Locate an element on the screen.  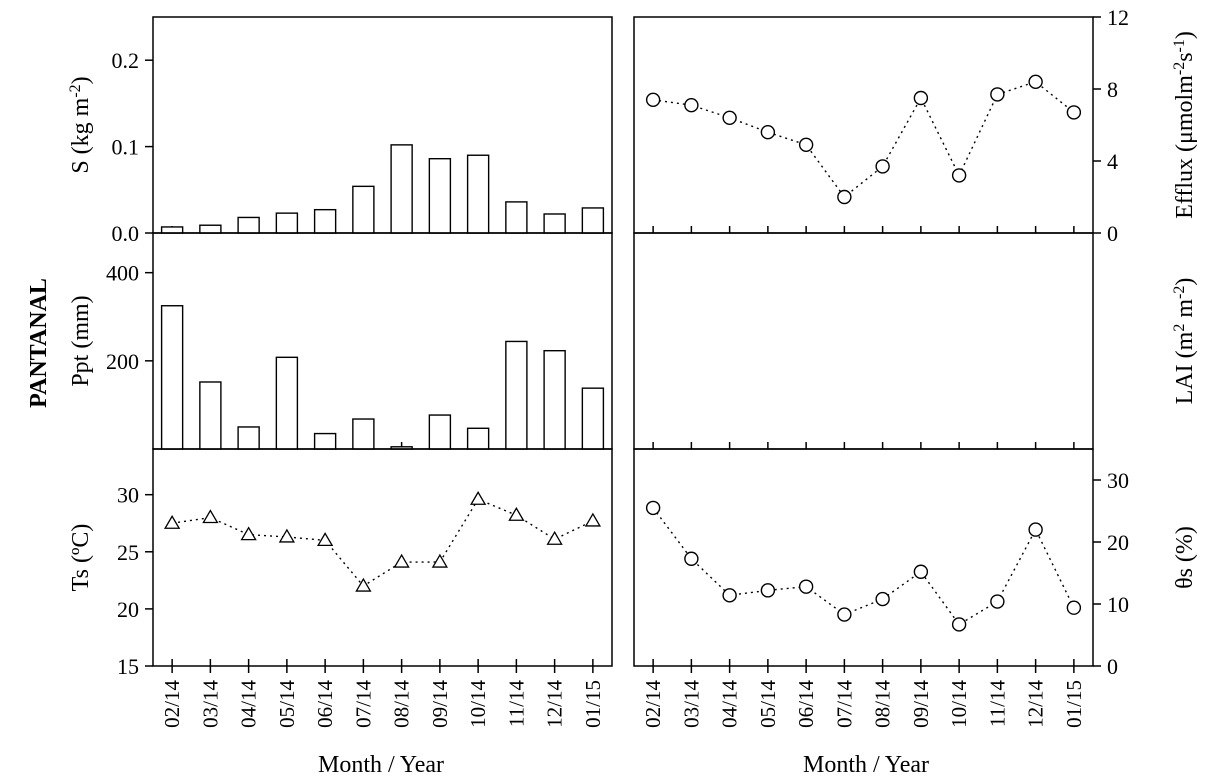
y-tick-label: 0.2 is located at coordinates (126, 60).